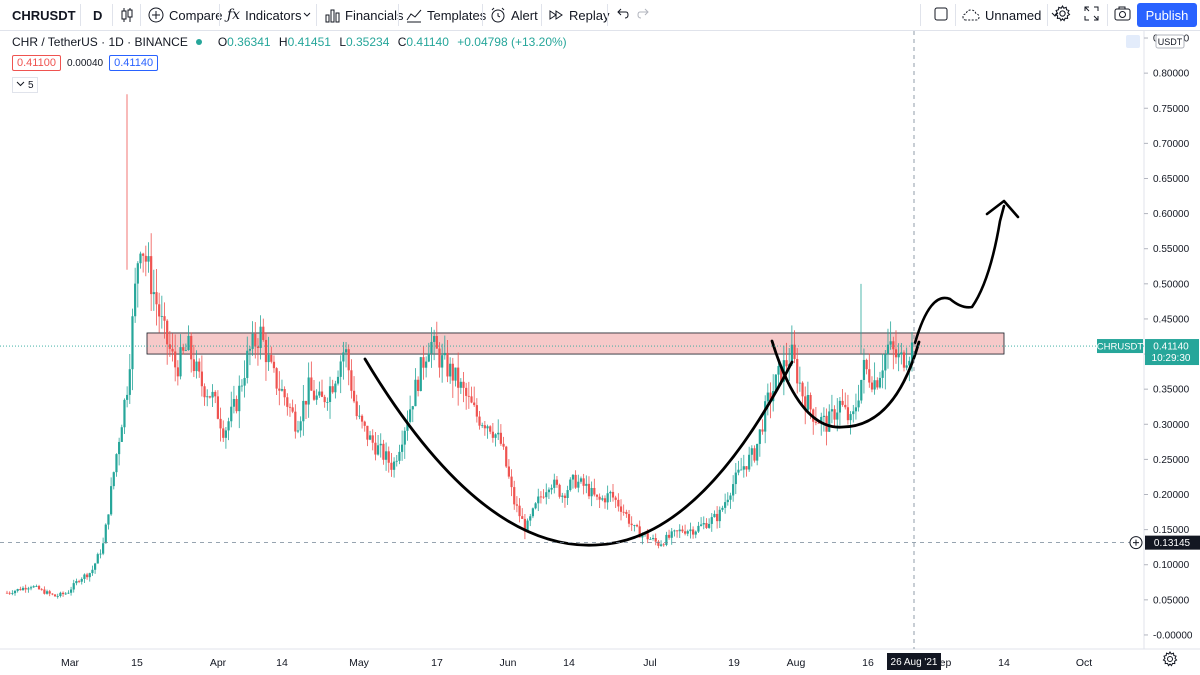 This screenshot has width=1200, height=675. What do you see at coordinates (137, 663) in the screenshot?
I see `x-tick-label: 15` at bounding box center [137, 663].